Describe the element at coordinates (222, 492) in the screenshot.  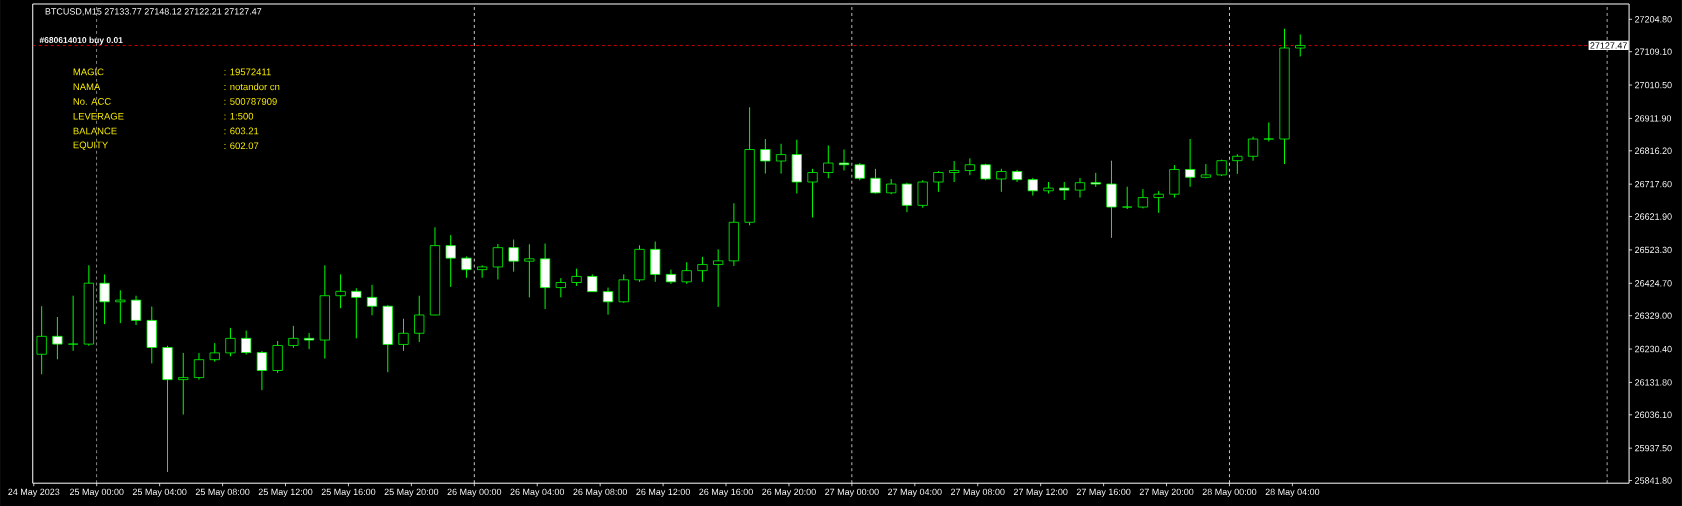
I see `x-tick-label: 25 May 08:00` at that location.